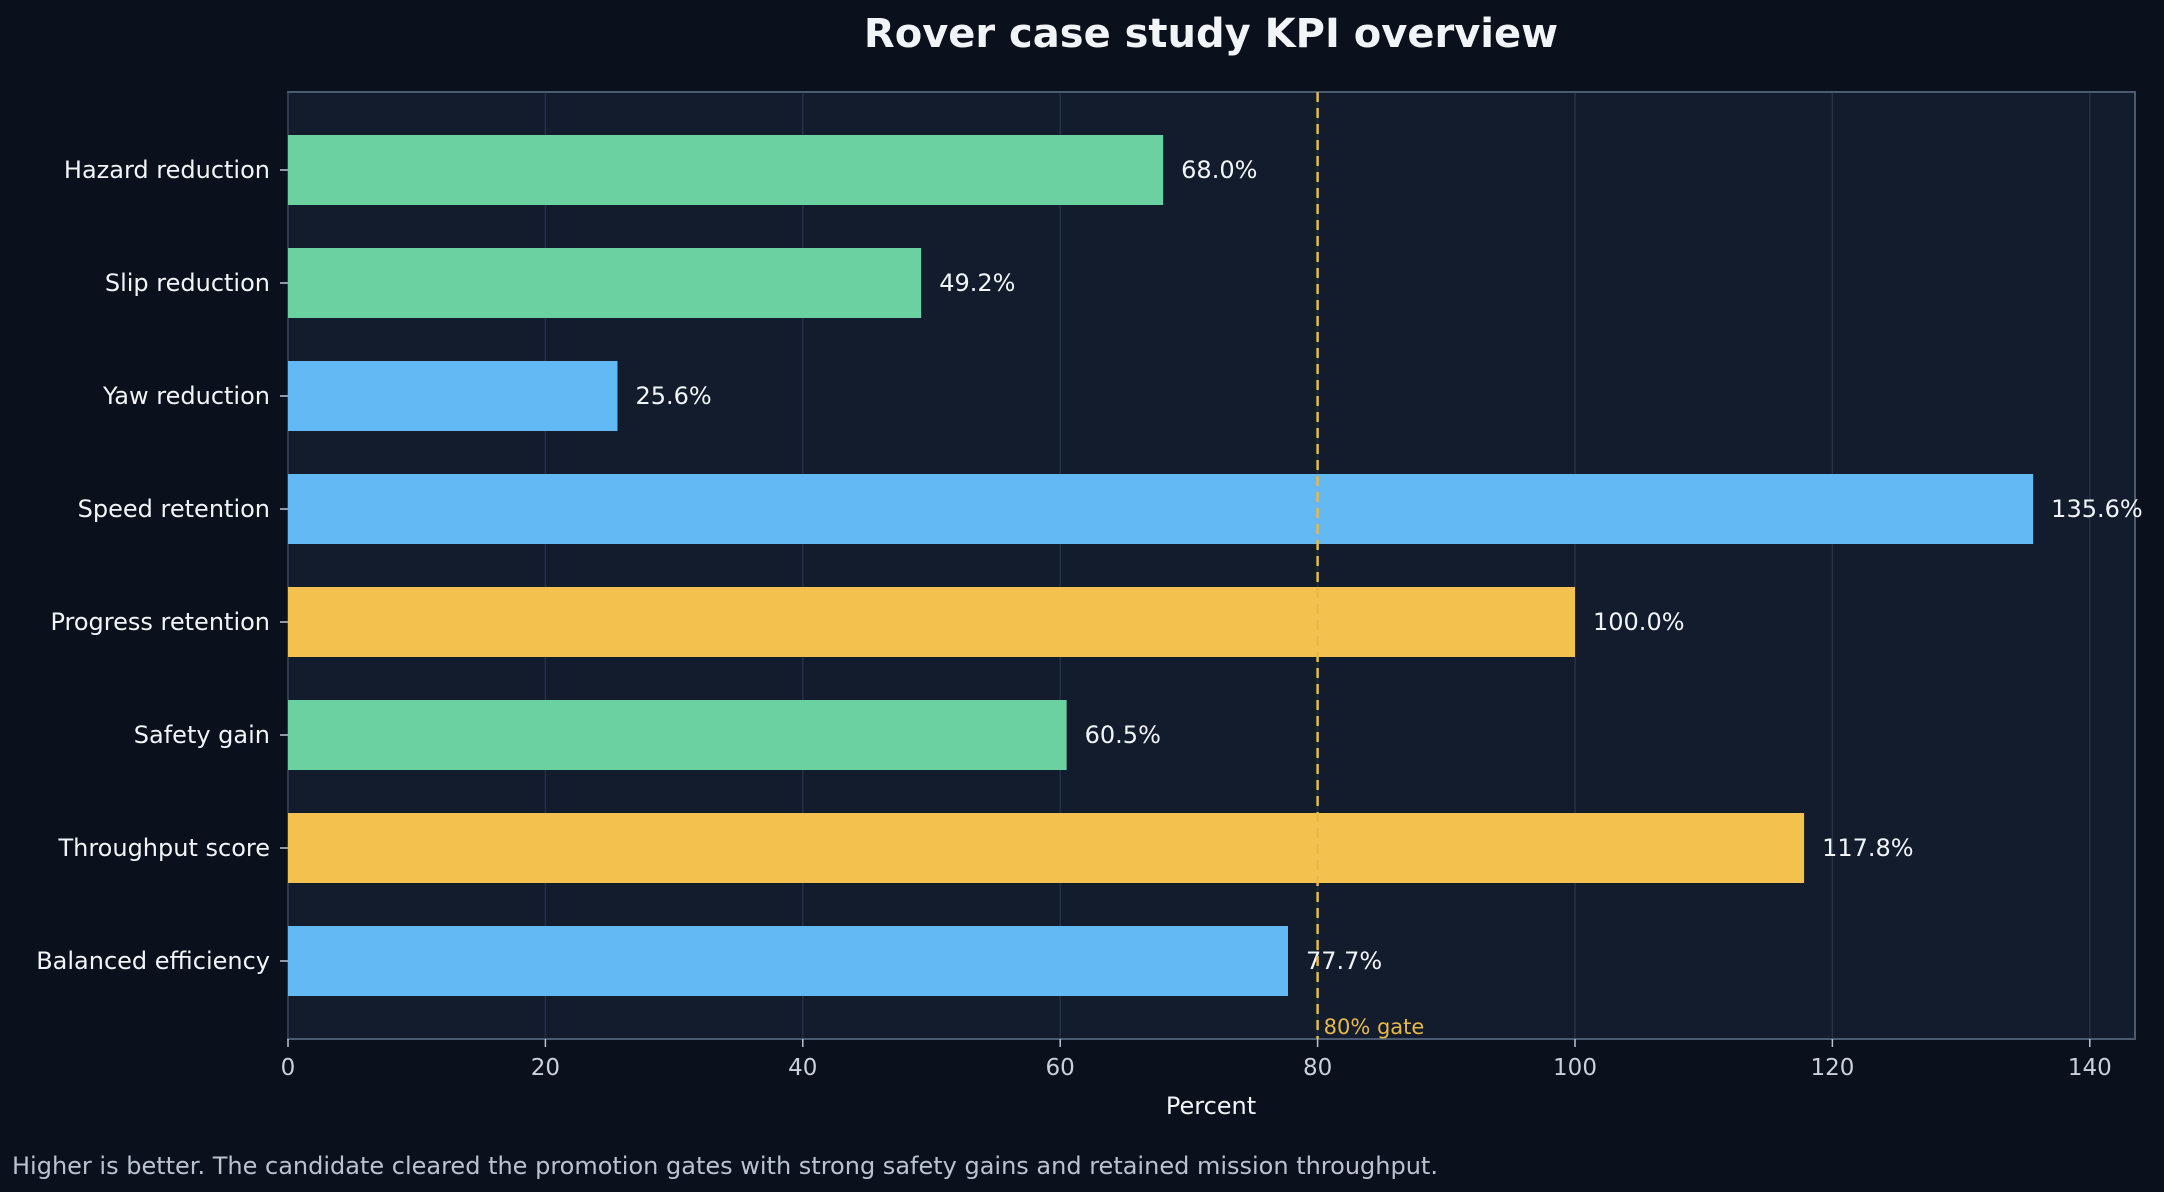 The image size is (2164, 1192). I want to click on x-tick-label: 140, so click(2090, 1068).